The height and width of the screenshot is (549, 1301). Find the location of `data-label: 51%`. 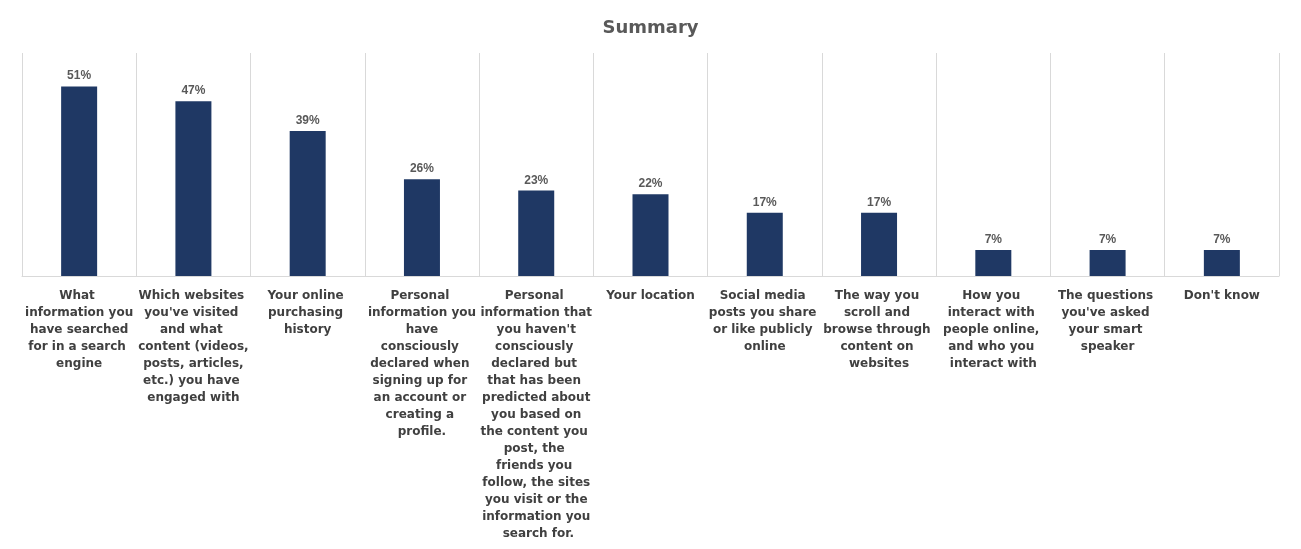

data-label: 51% is located at coordinates (79, 75).